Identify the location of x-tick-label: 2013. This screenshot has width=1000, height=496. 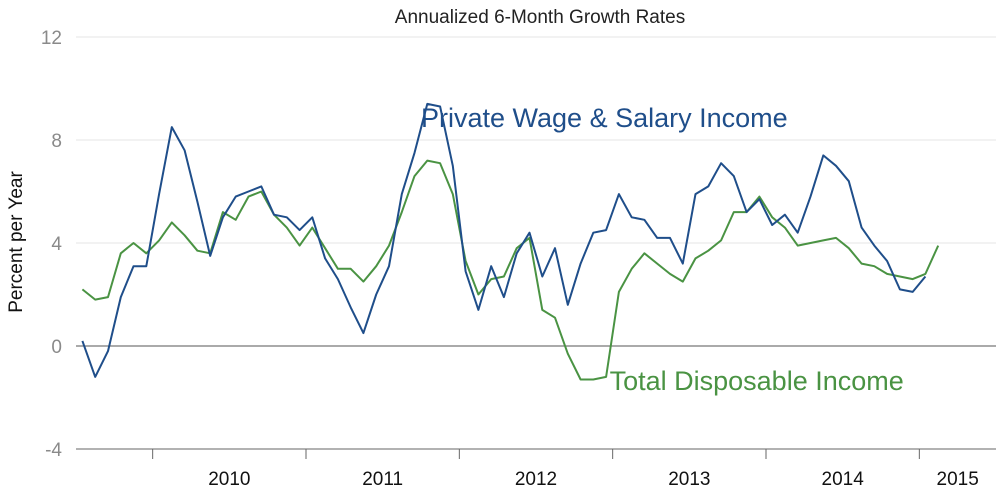
(689, 479).